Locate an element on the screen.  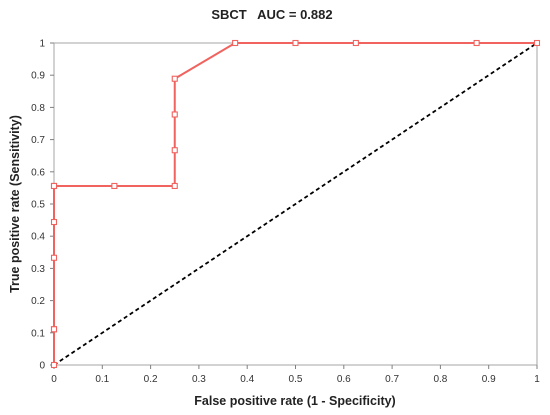
y-axis-ticks: 0 0.1 0.2 0.3 0.4 0.5 0.6 0.7 0.8 0.9 1 is located at coordinates (42, 205).